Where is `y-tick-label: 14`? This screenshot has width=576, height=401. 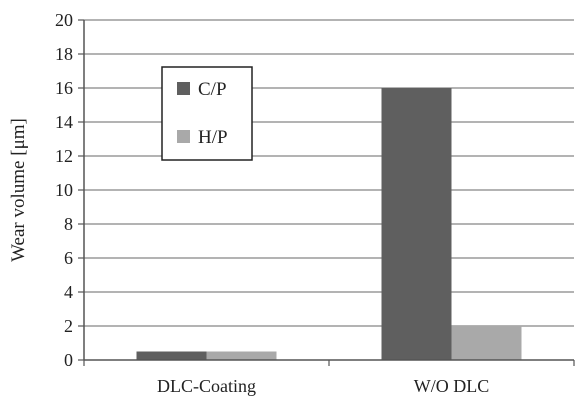
y-tick-label: 14 is located at coordinates (64, 122).